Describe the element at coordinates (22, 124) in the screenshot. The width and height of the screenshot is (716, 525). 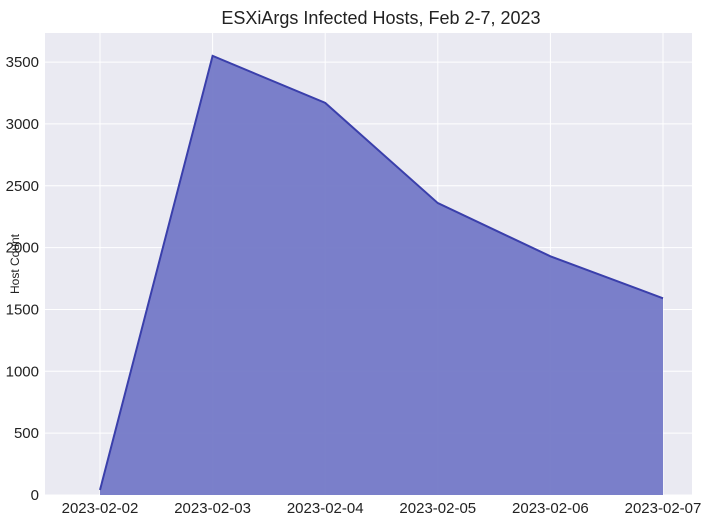
I see `y-tick-label: 3000` at that location.